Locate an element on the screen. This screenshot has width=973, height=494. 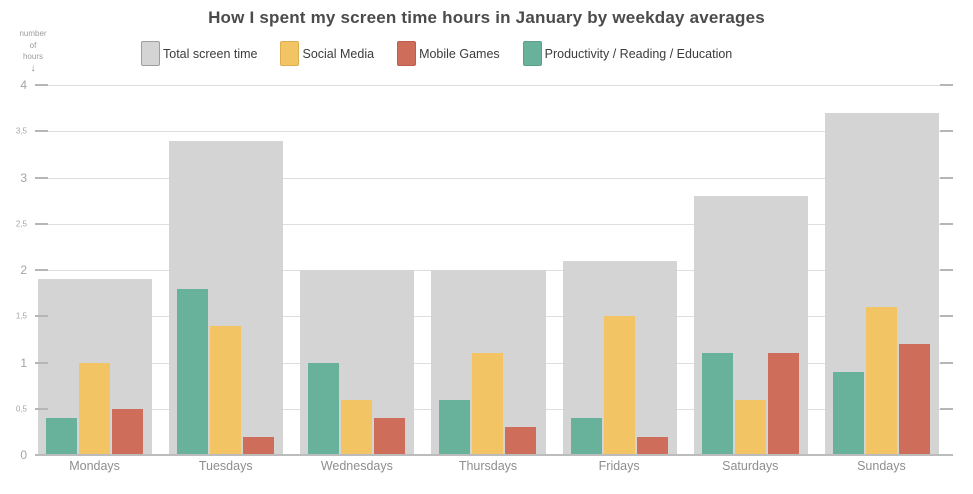
y-axis-caption-line: number is located at coordinates (33, 33).